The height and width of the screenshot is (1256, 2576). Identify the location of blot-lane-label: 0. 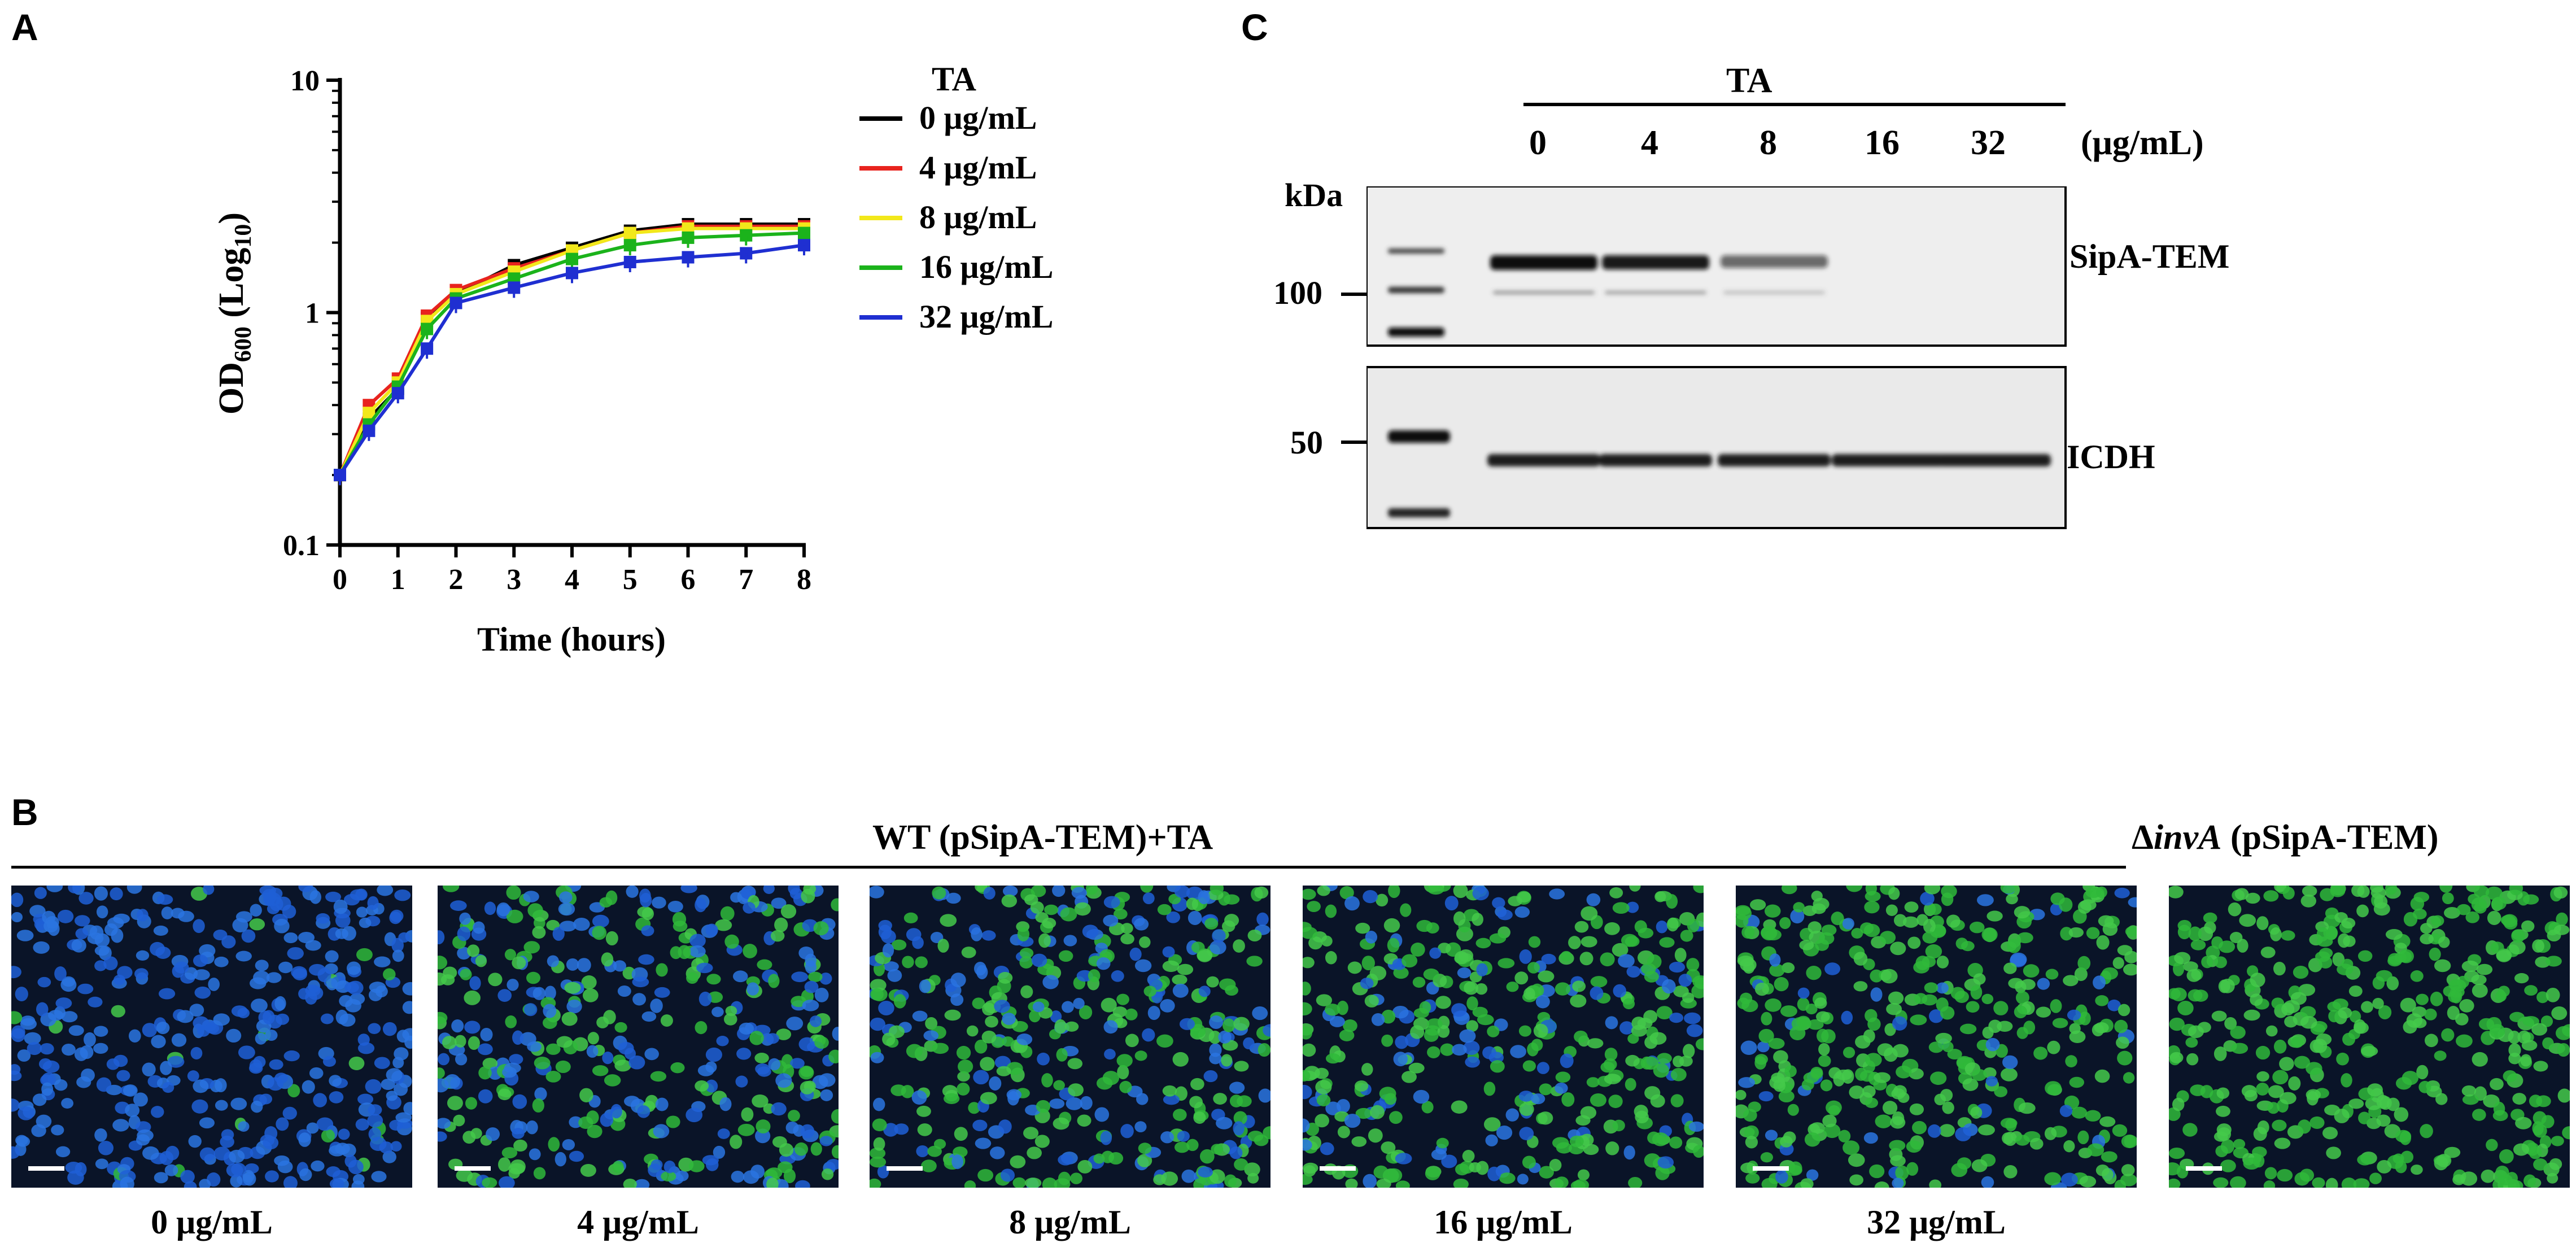
(1538, 143).